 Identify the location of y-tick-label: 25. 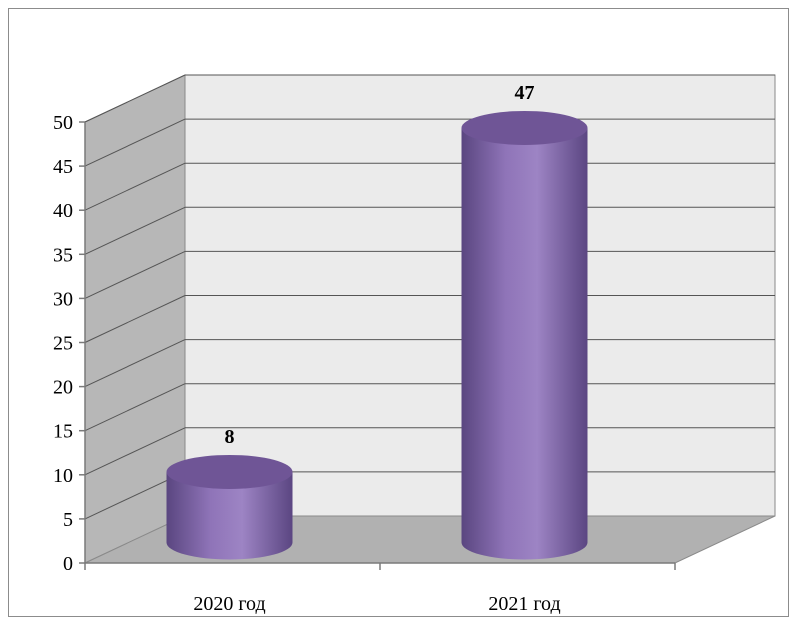
(63, 344).